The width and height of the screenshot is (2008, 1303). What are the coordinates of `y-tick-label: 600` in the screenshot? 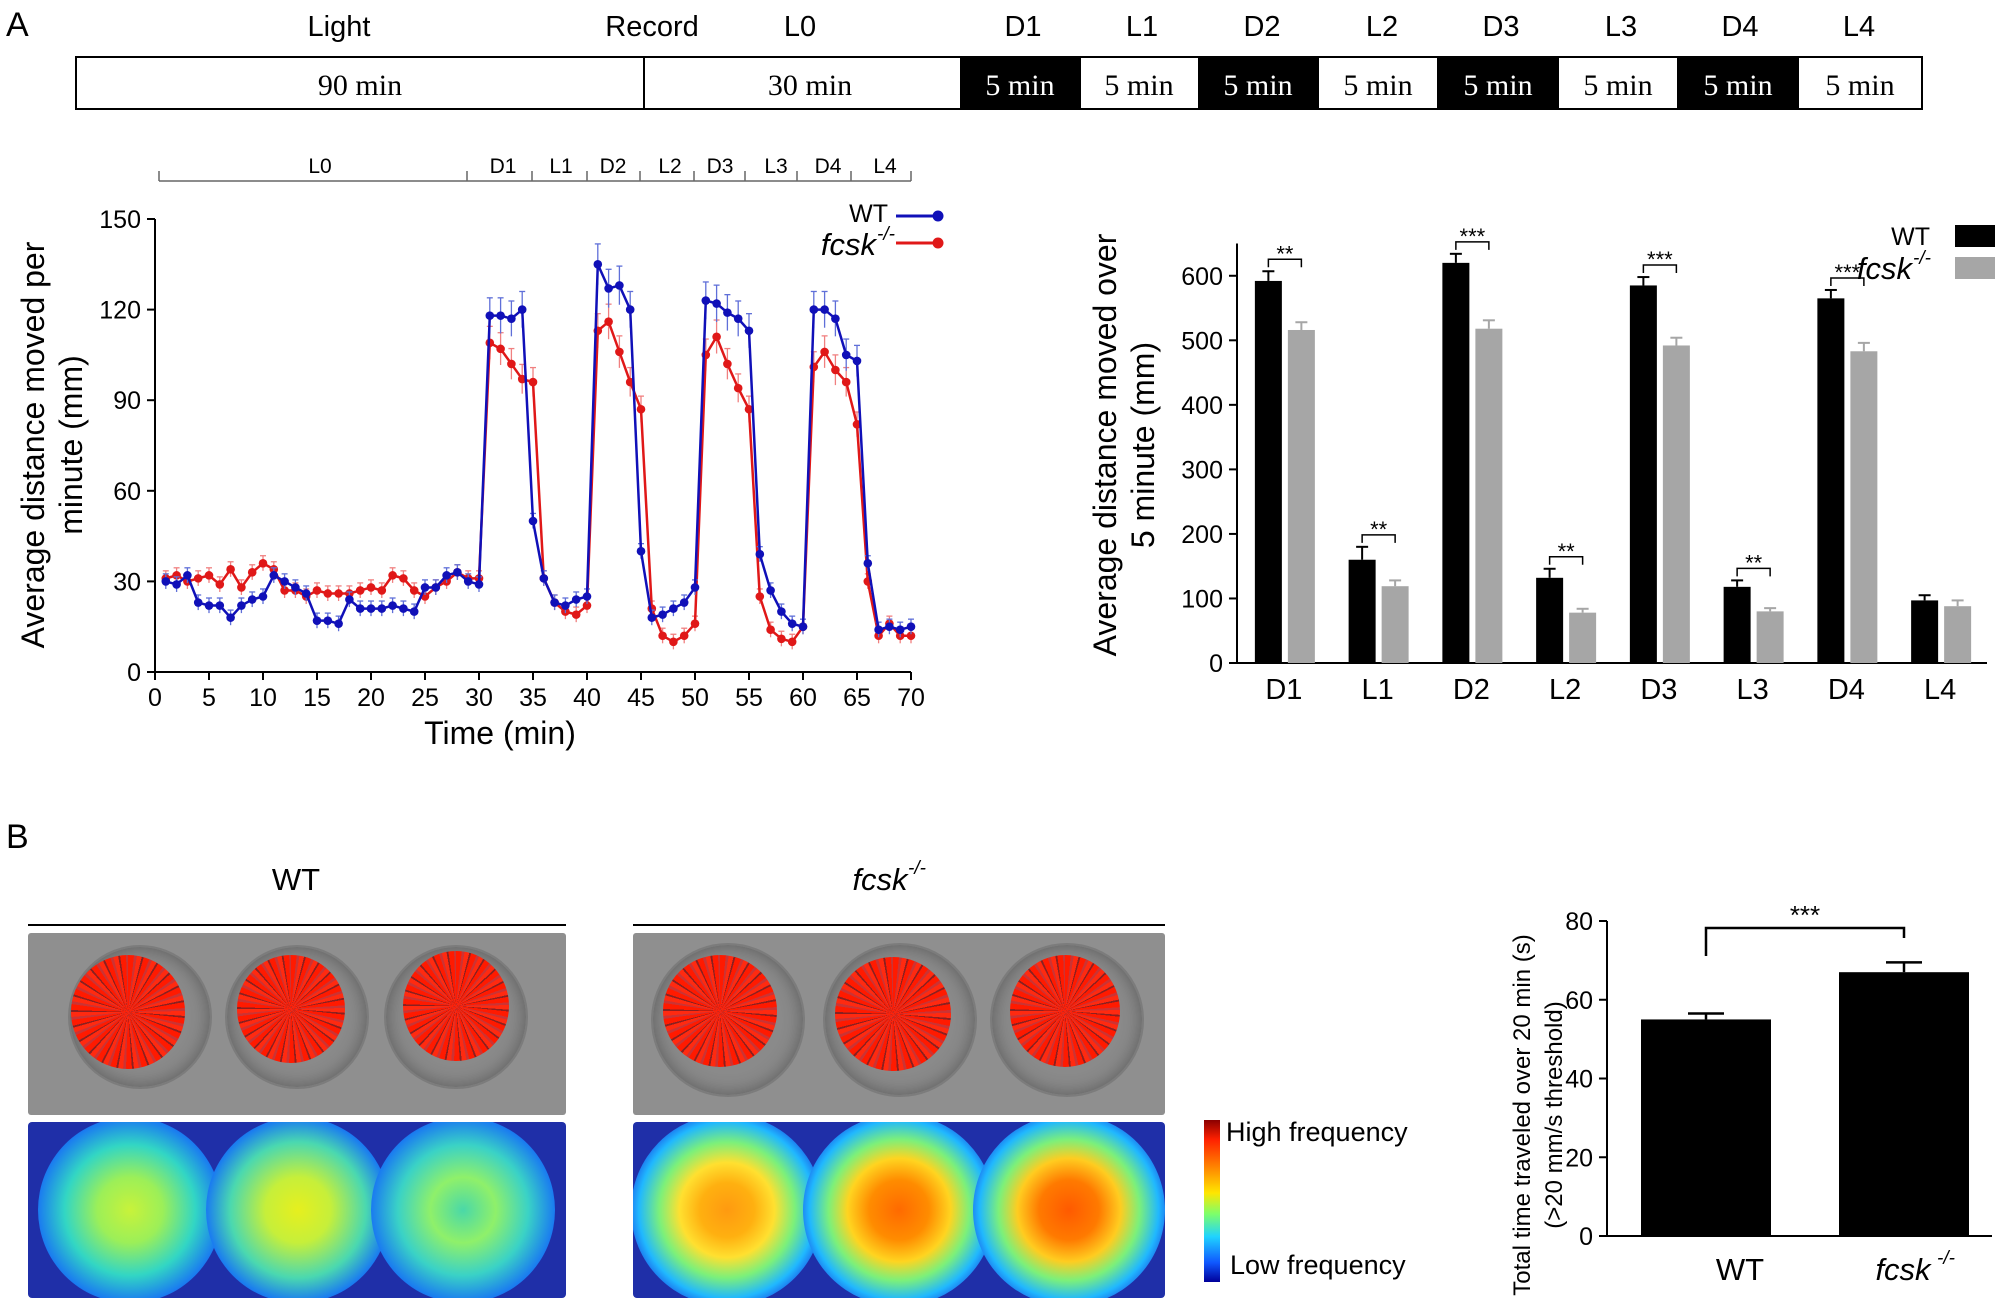 It's located at (1202, 277).